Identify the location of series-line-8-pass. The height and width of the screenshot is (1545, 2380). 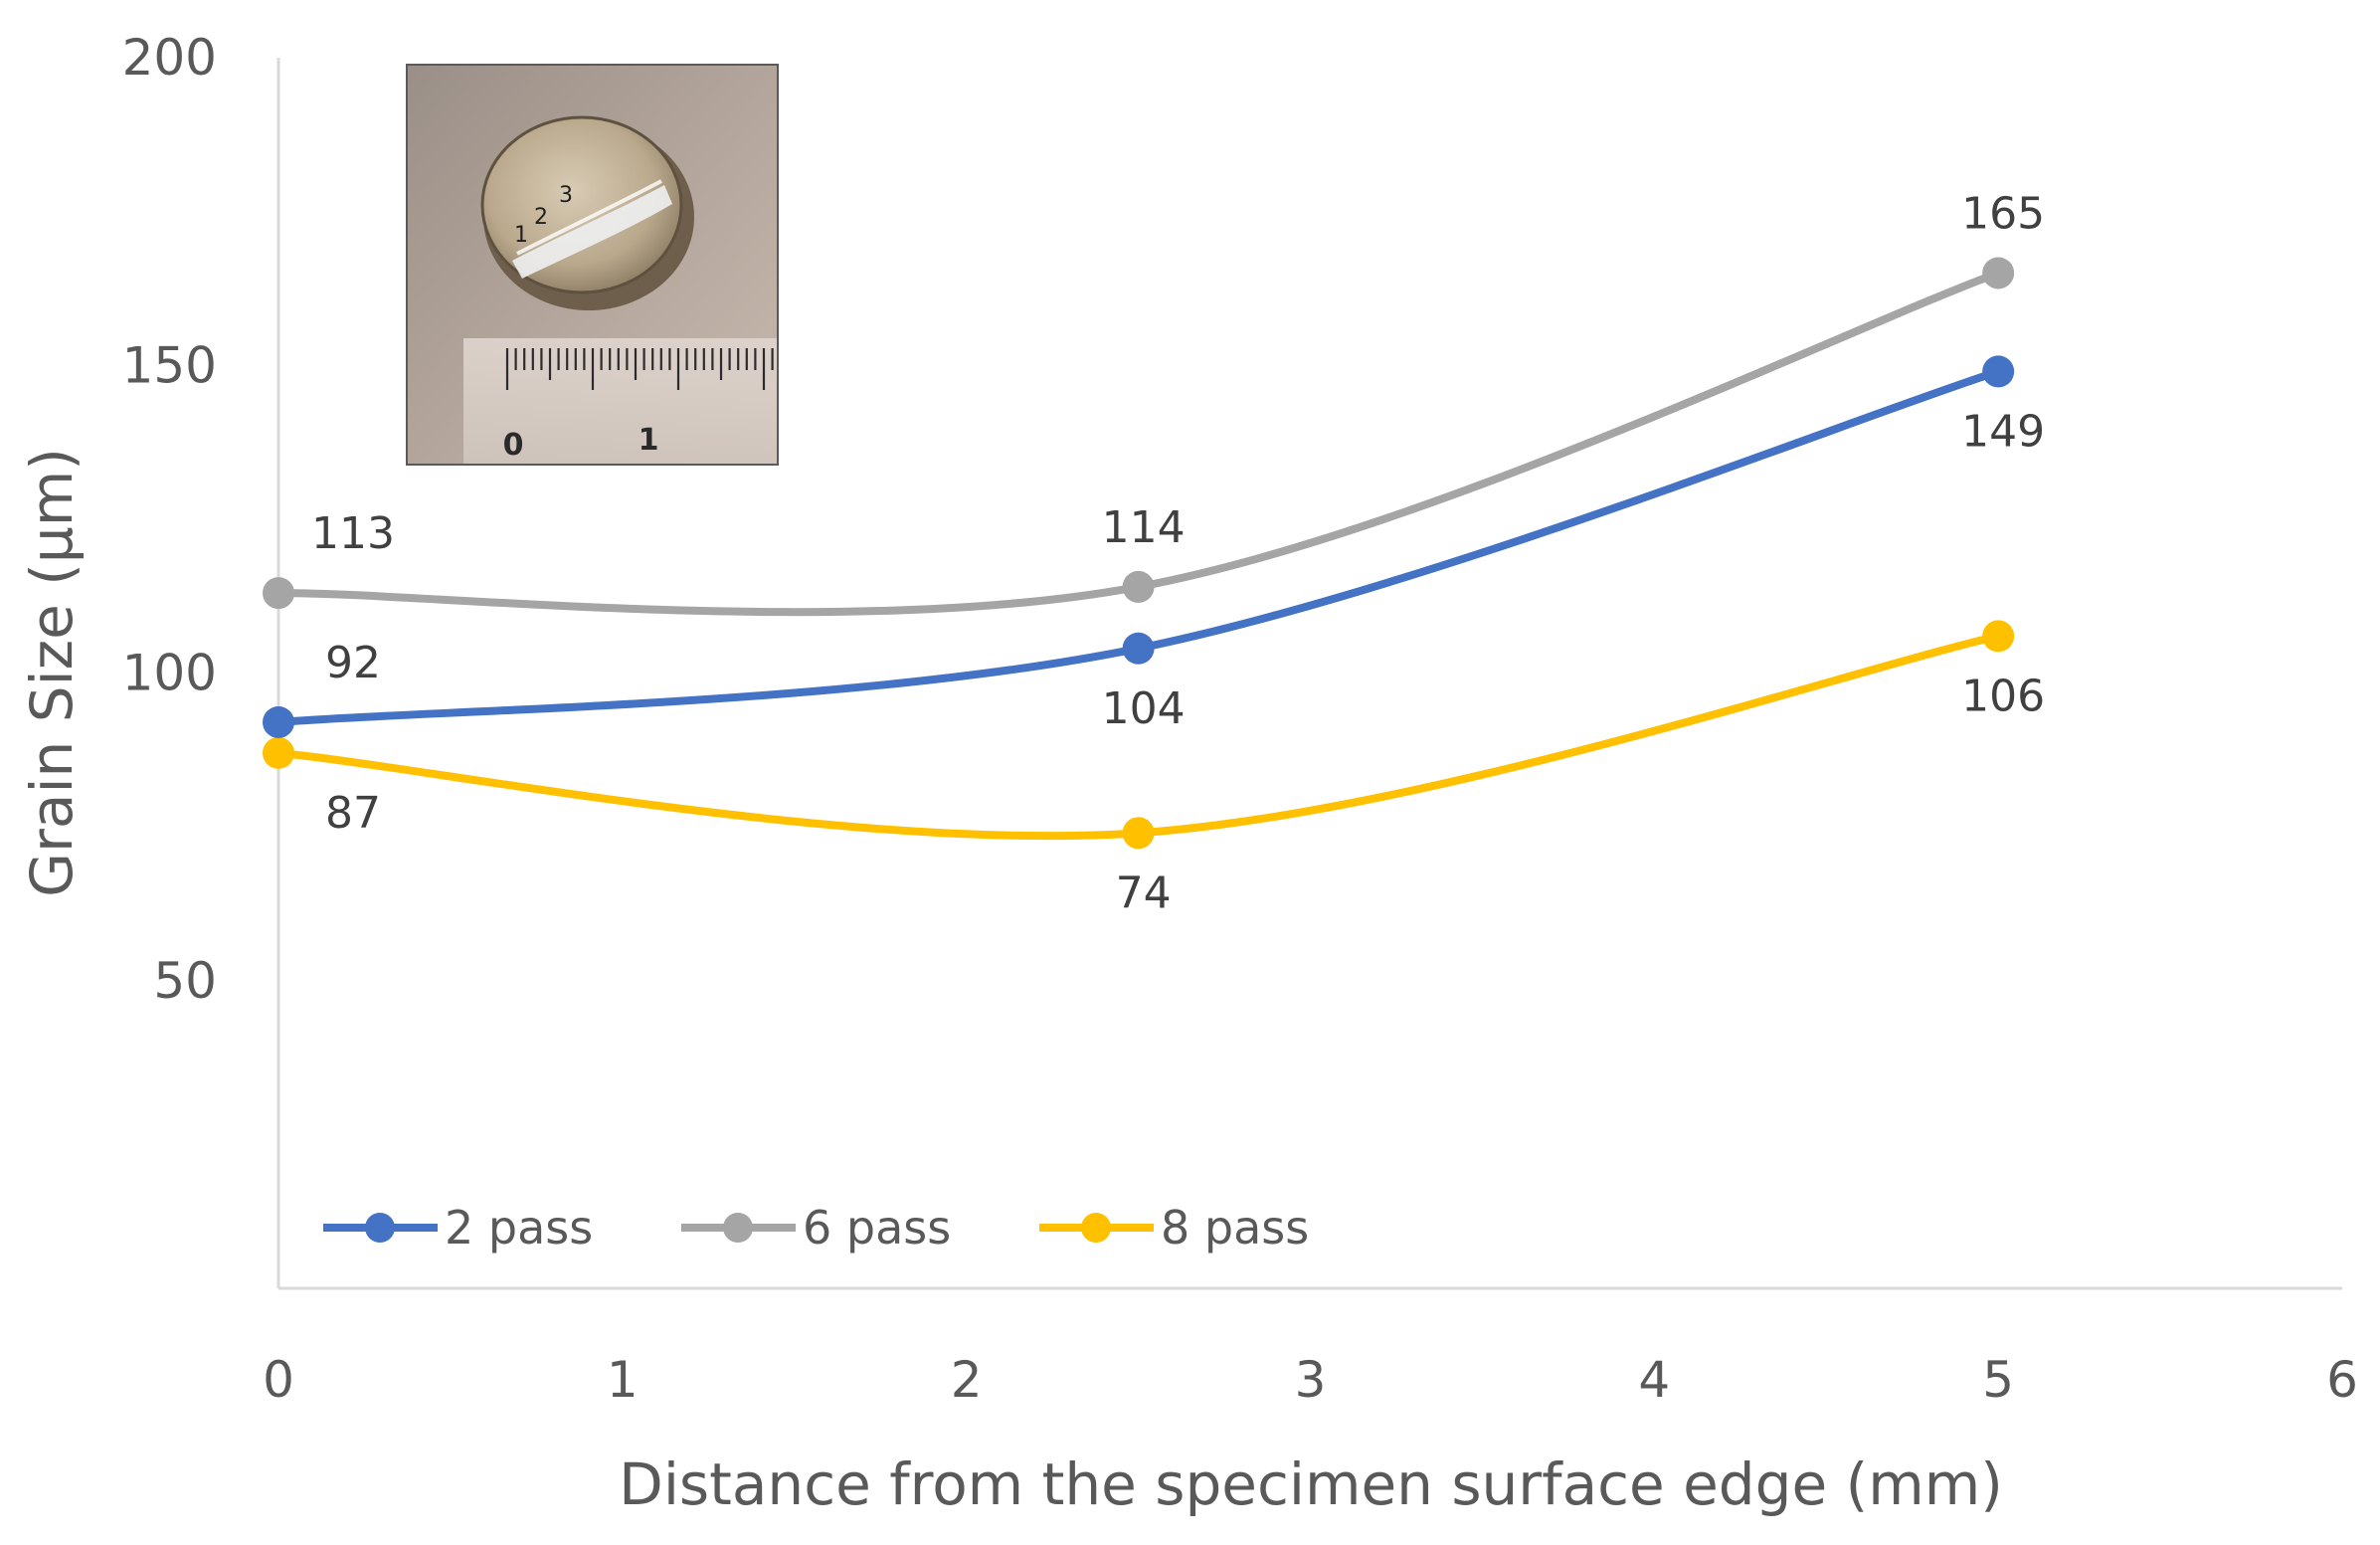
(1139, 736).